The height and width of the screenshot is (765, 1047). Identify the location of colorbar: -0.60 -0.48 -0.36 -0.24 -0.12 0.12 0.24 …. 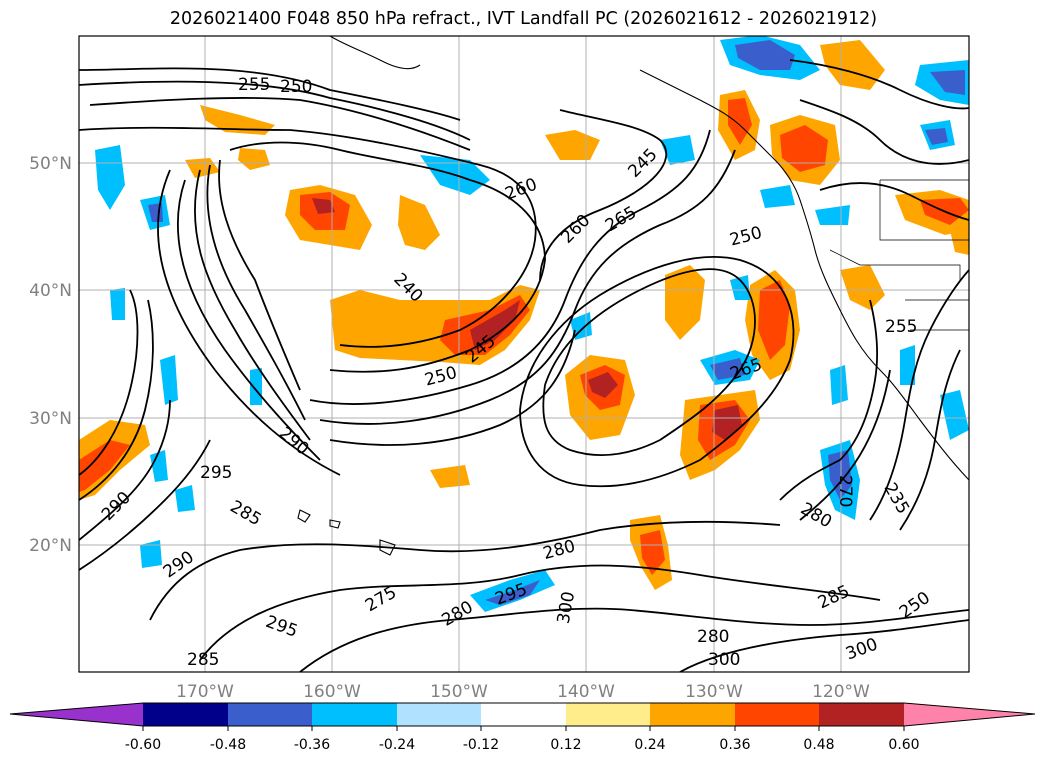
(522, 727).